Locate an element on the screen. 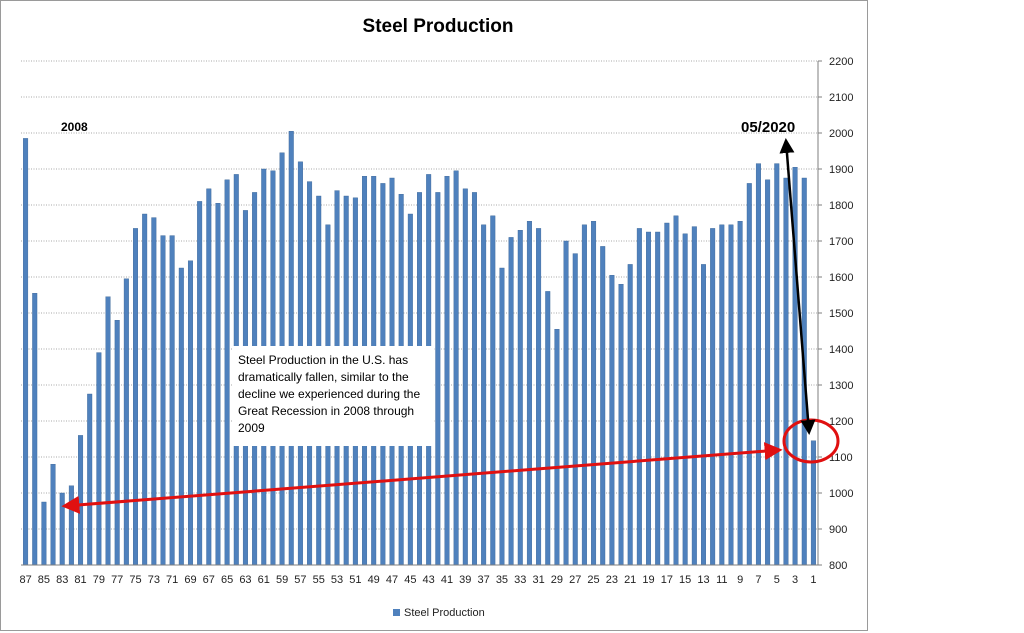 This screenshot has width=1024, height=633. x-tick-label: 67 is located at coordinates (209, 580).